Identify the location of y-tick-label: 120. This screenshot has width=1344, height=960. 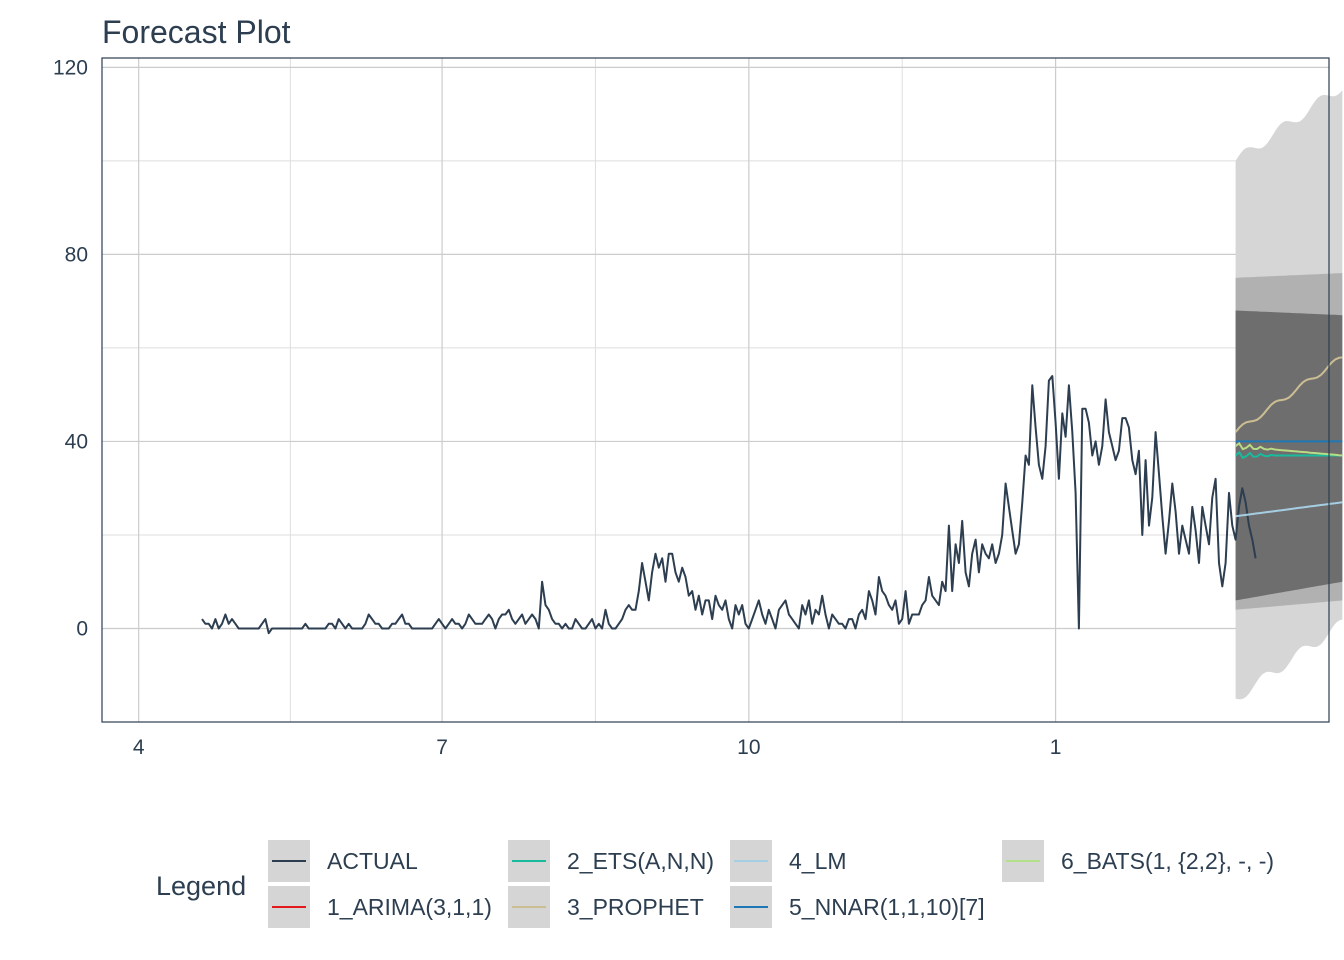
(70, 67).